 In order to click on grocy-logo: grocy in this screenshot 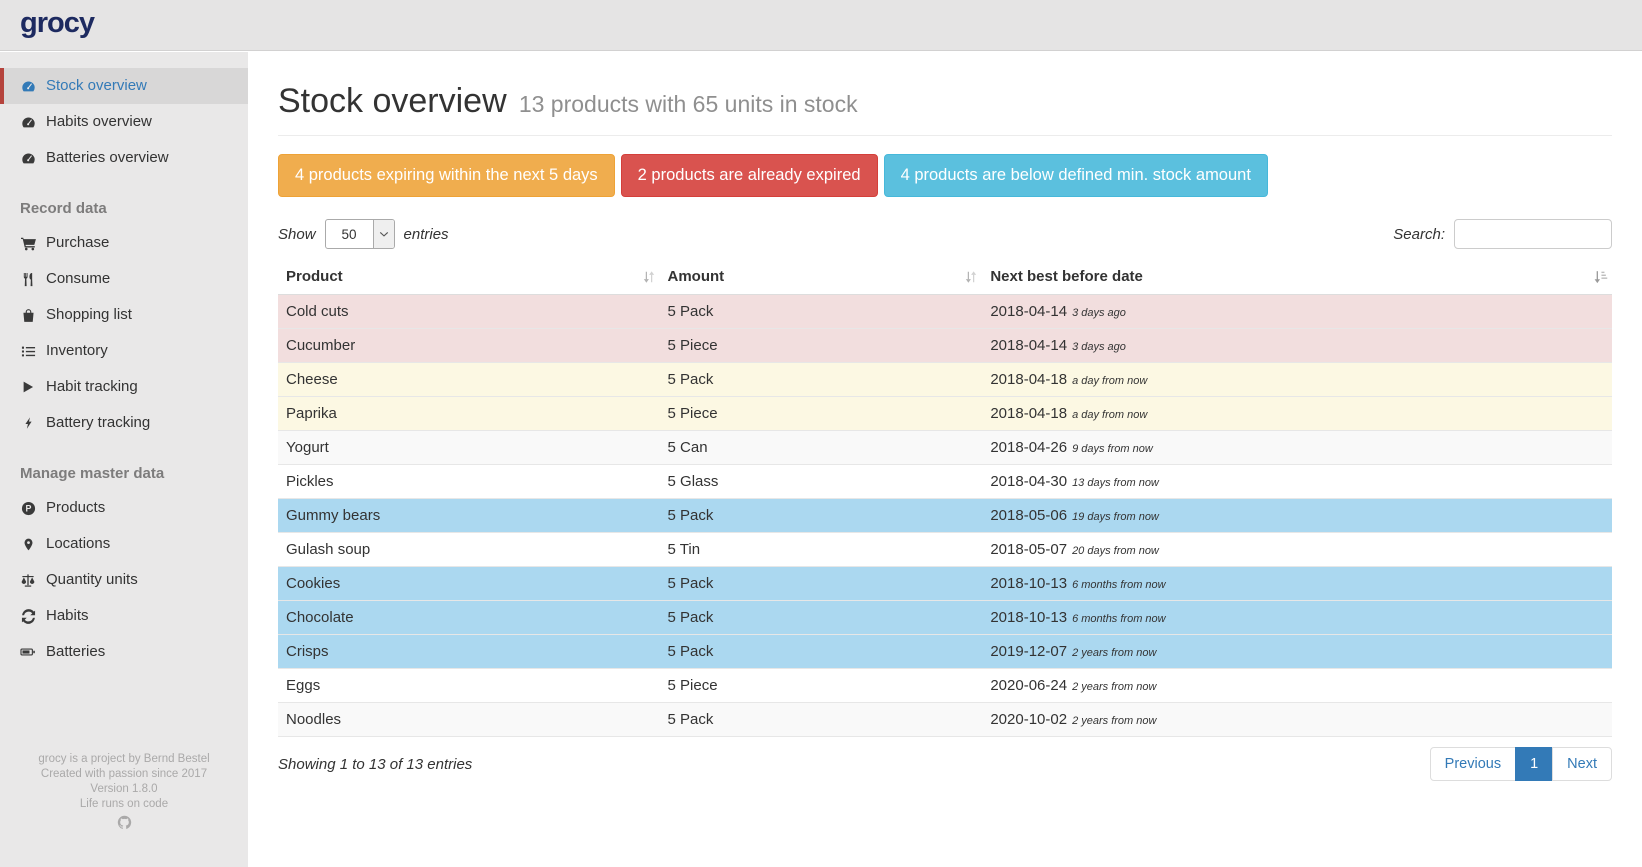, I will do `click(57, 23)`.